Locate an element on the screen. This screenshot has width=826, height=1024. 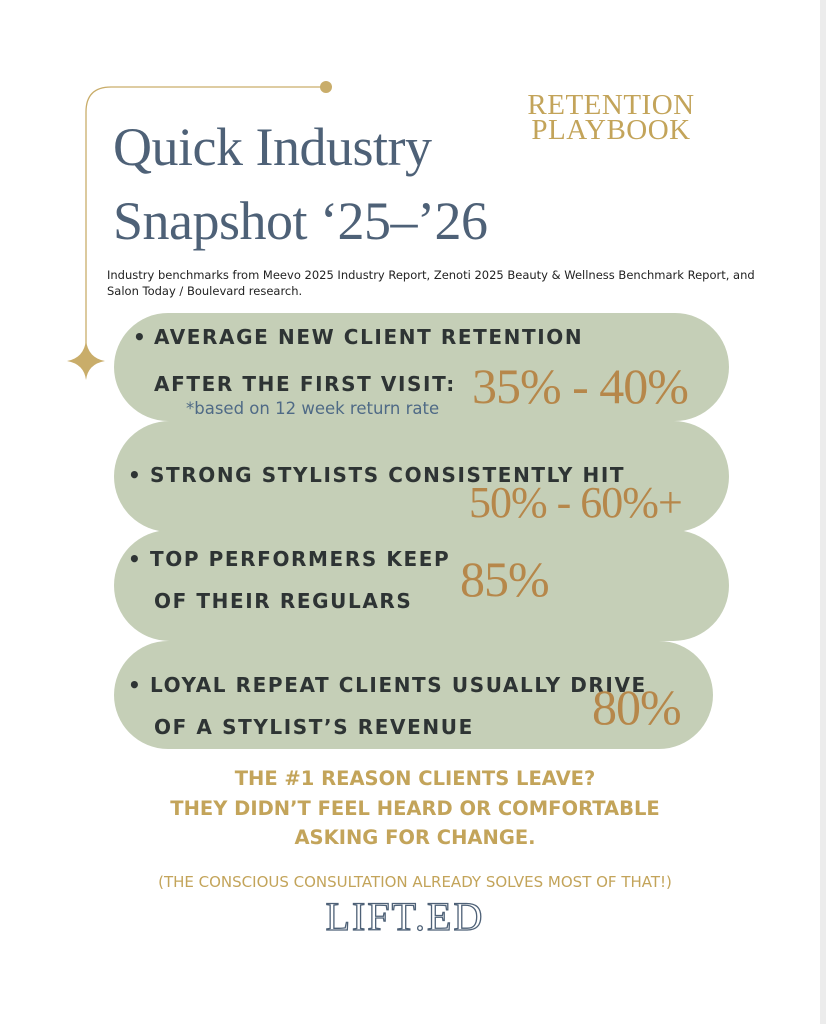
page-edge is located at coordinates (823, 512).